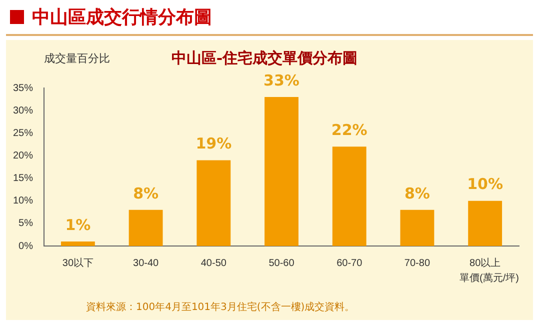  What do you see at coordinates (23, 133) in the screenshot?
I see `y-tick-label: 25%` at bounding box center [23, 133].